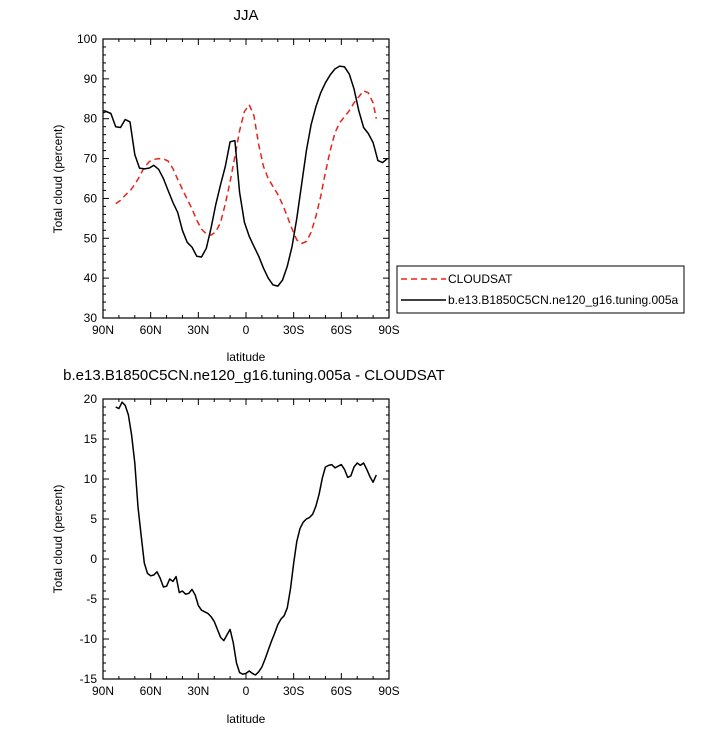 This screenshot has width=728, height=732. Describe the element at coordinates (103, 691) in the screenshot. I see `bottom-x-tick-label: 90N` at that location.